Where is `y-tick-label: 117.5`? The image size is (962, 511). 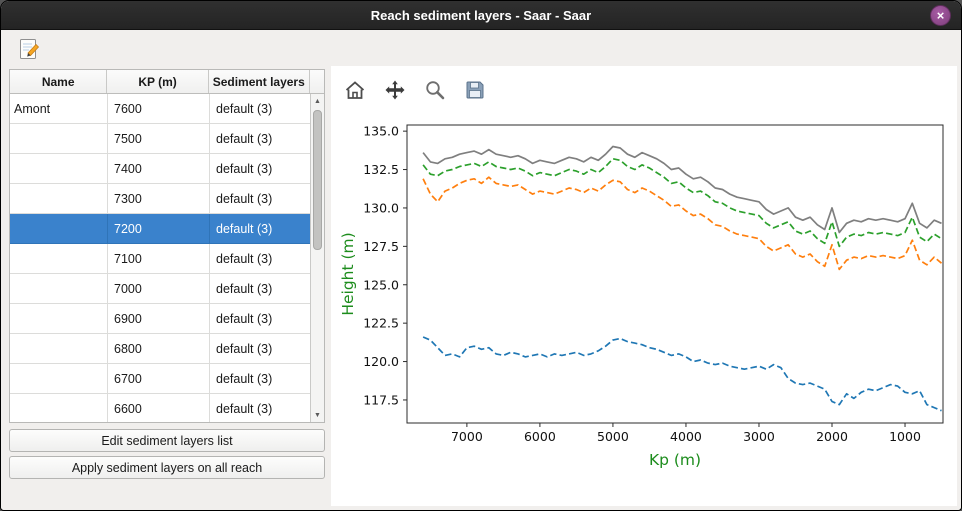 y-tick-label: 117.5 is located at coordinates (381, 399).